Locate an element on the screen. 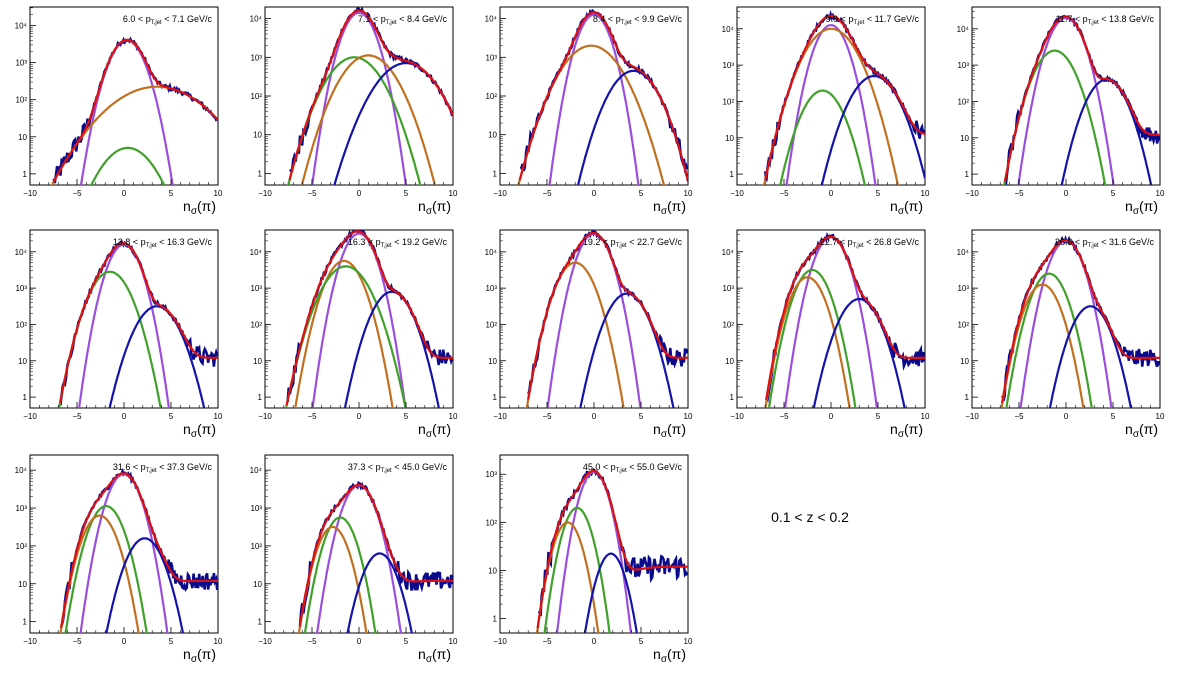 The height and width of the screenshot is (677, 1181). panel-title: 9.9 < pT,jet < 11.7 GeV/c is located at coordinates (873, 20).